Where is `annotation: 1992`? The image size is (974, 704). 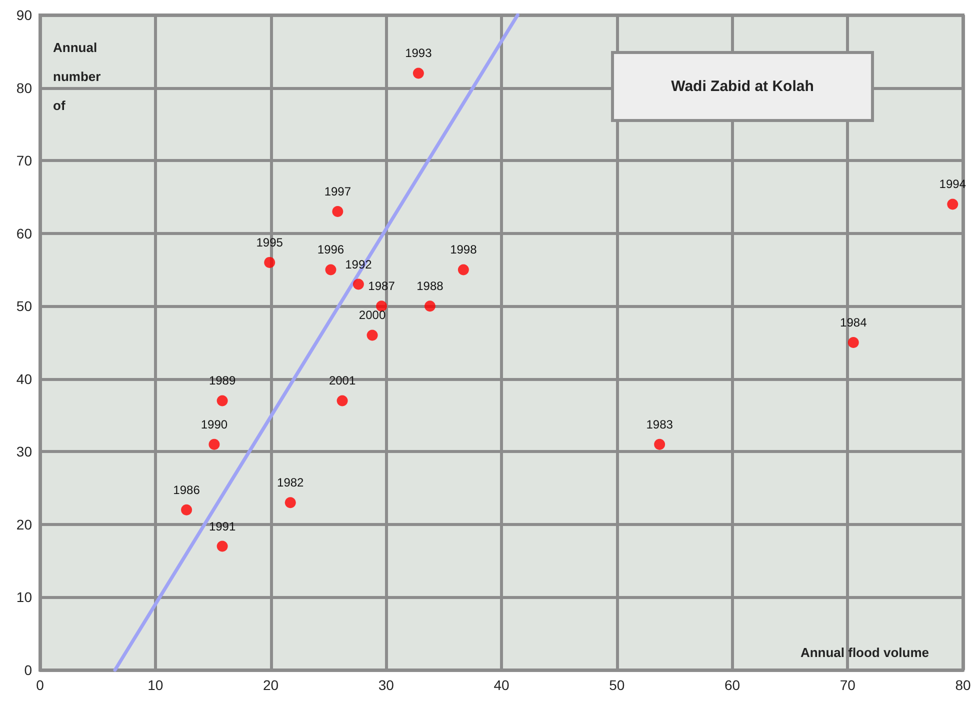
annotation: 1992 is located at coordinates (358, 264).